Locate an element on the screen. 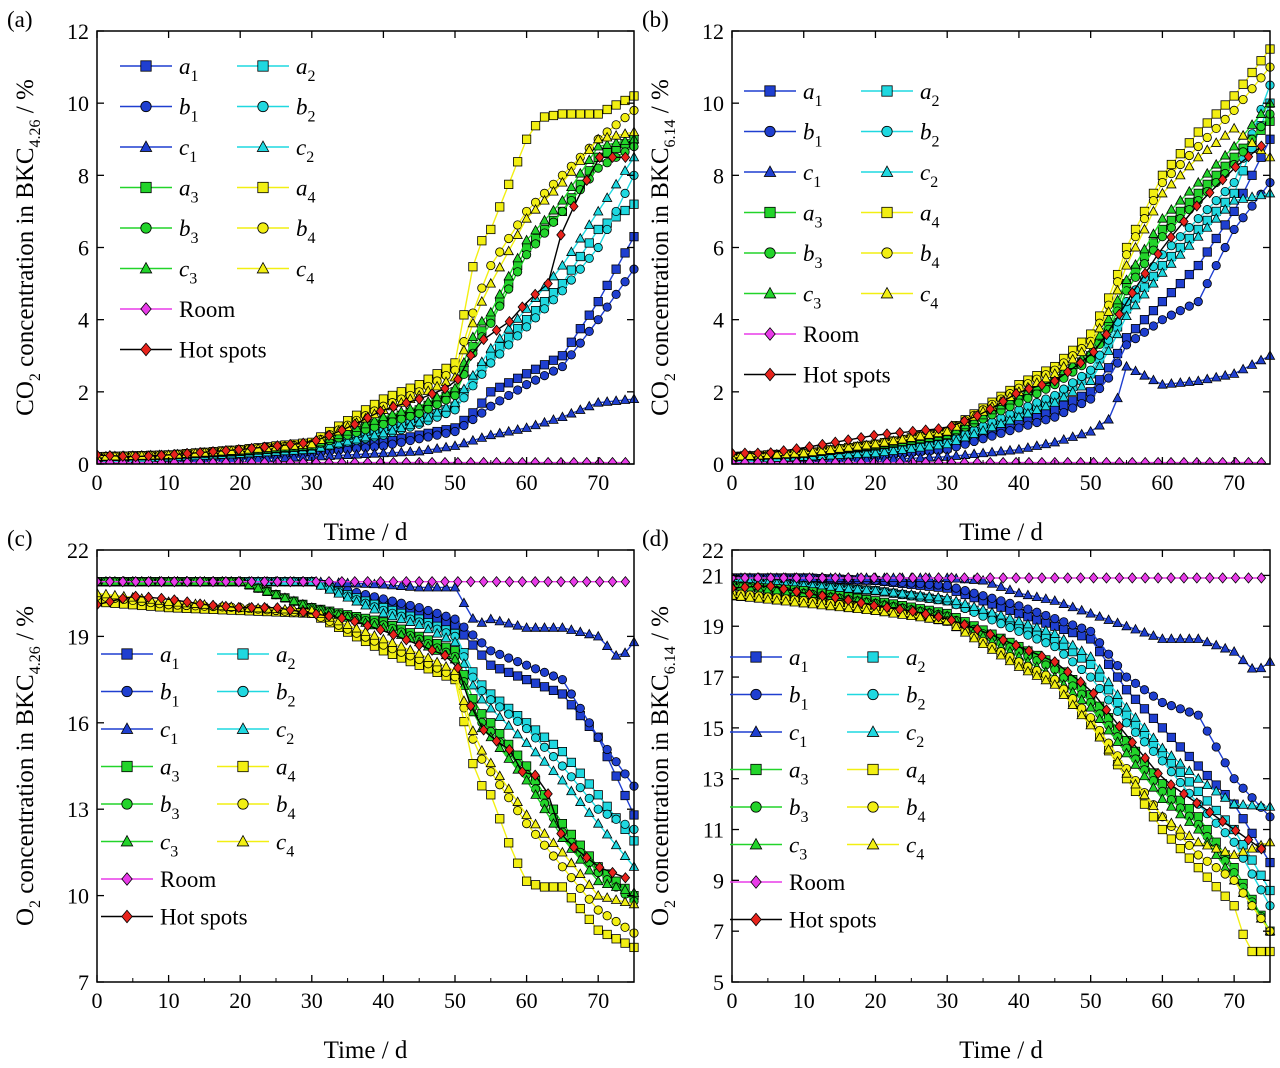  legend-label: a3 is located at coordinates (813, 216).